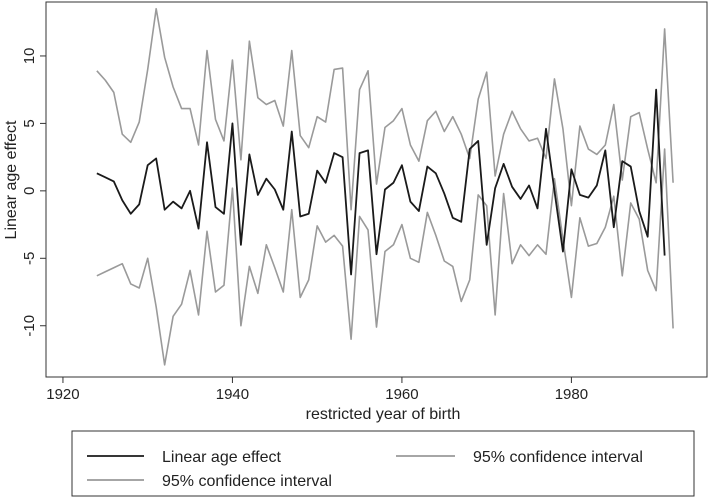 The height and width of the screenshot is (500, 709). What do you see at coordinates (317, 390) in the screenshot?
I see `x-axis: 1920 1940 1960 1980` at bounding box center [317, 390].